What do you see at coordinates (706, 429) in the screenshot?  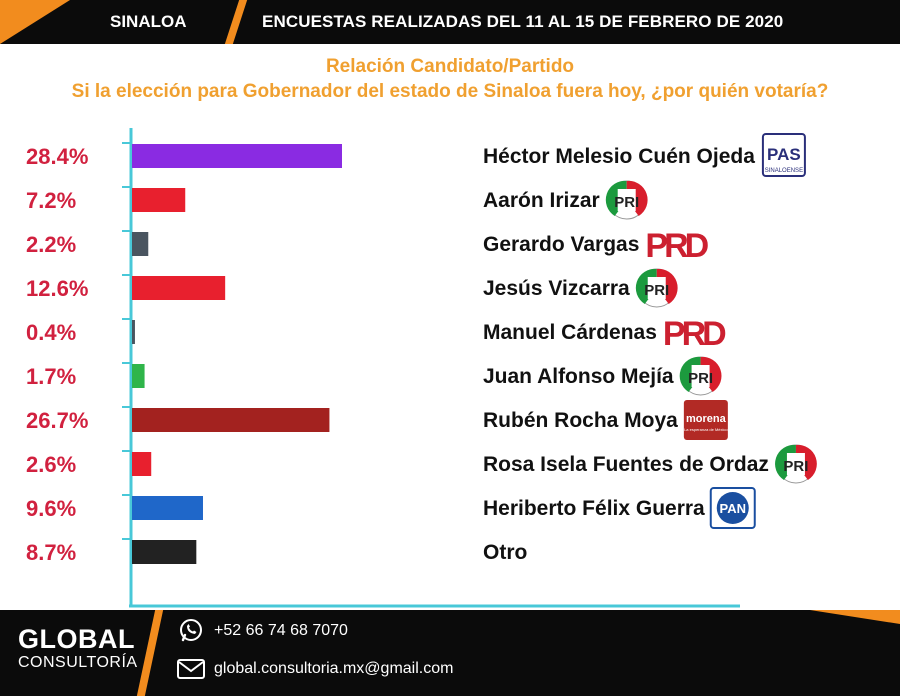 I see `morena-logo-subtext: La esperanza de México` at bounding box center [706, 429].